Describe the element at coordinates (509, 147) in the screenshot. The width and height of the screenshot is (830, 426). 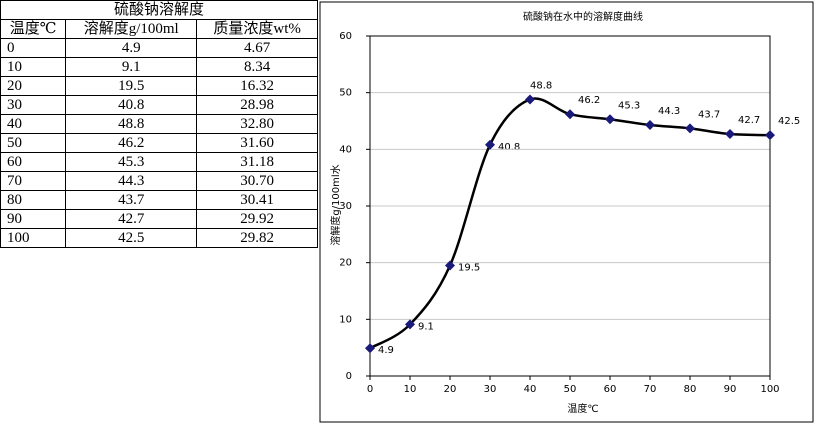
I see `data-label: 40.8` at that location.